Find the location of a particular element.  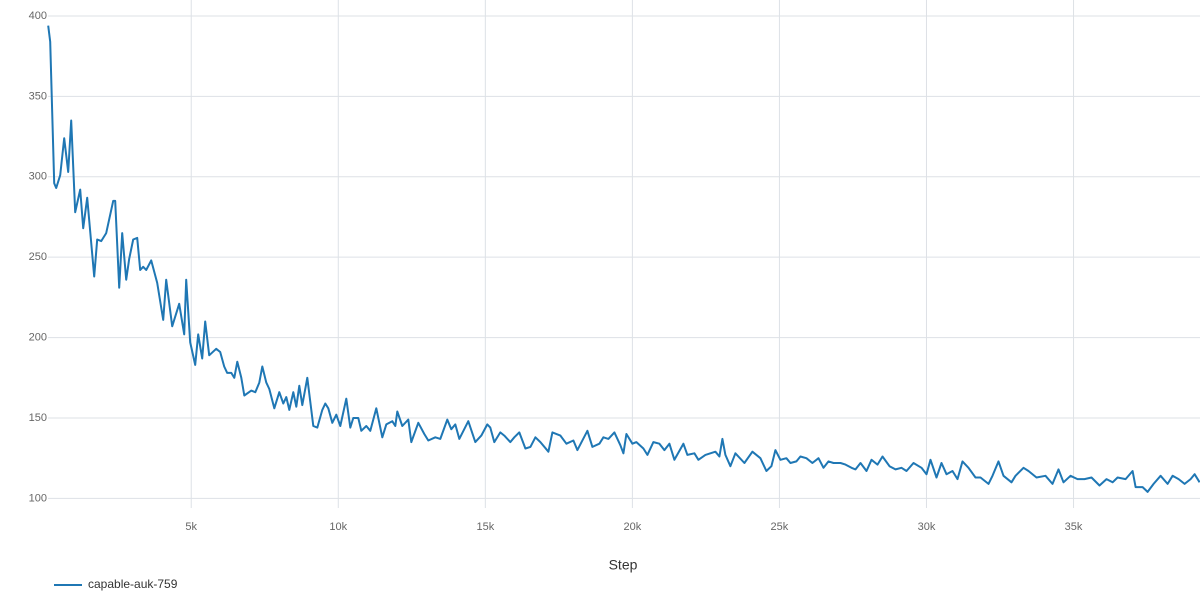

x-tick-label: 30k is located at coordinates (927, 527).